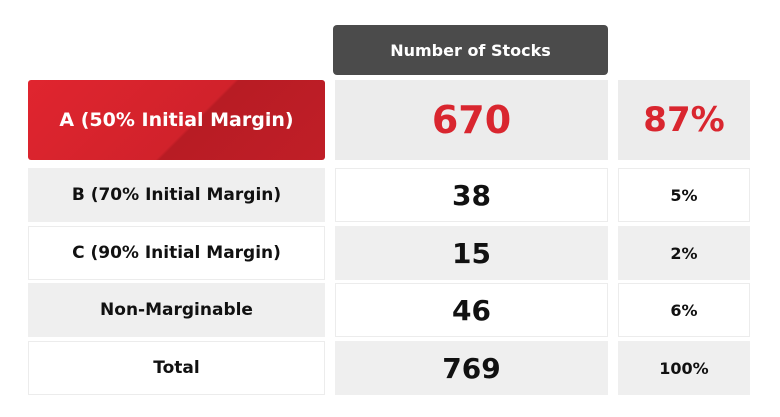 The height and width of the screenshot is (417, 780). What do you see at coordinates (684, 310) in the screenshot?
I see `stock-percent: 6%` at bounding box center [684, 310].